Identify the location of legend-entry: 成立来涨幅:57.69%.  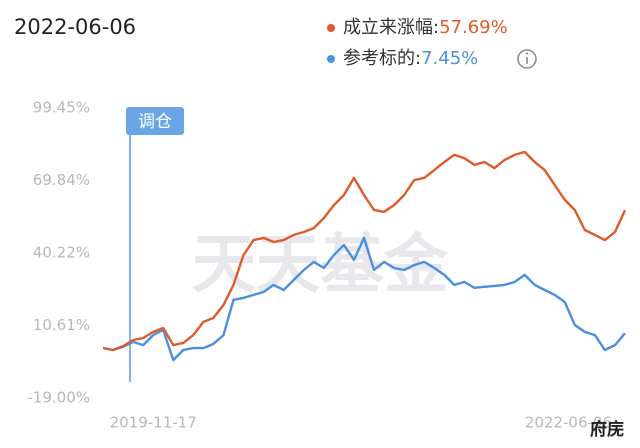
(425, 27).